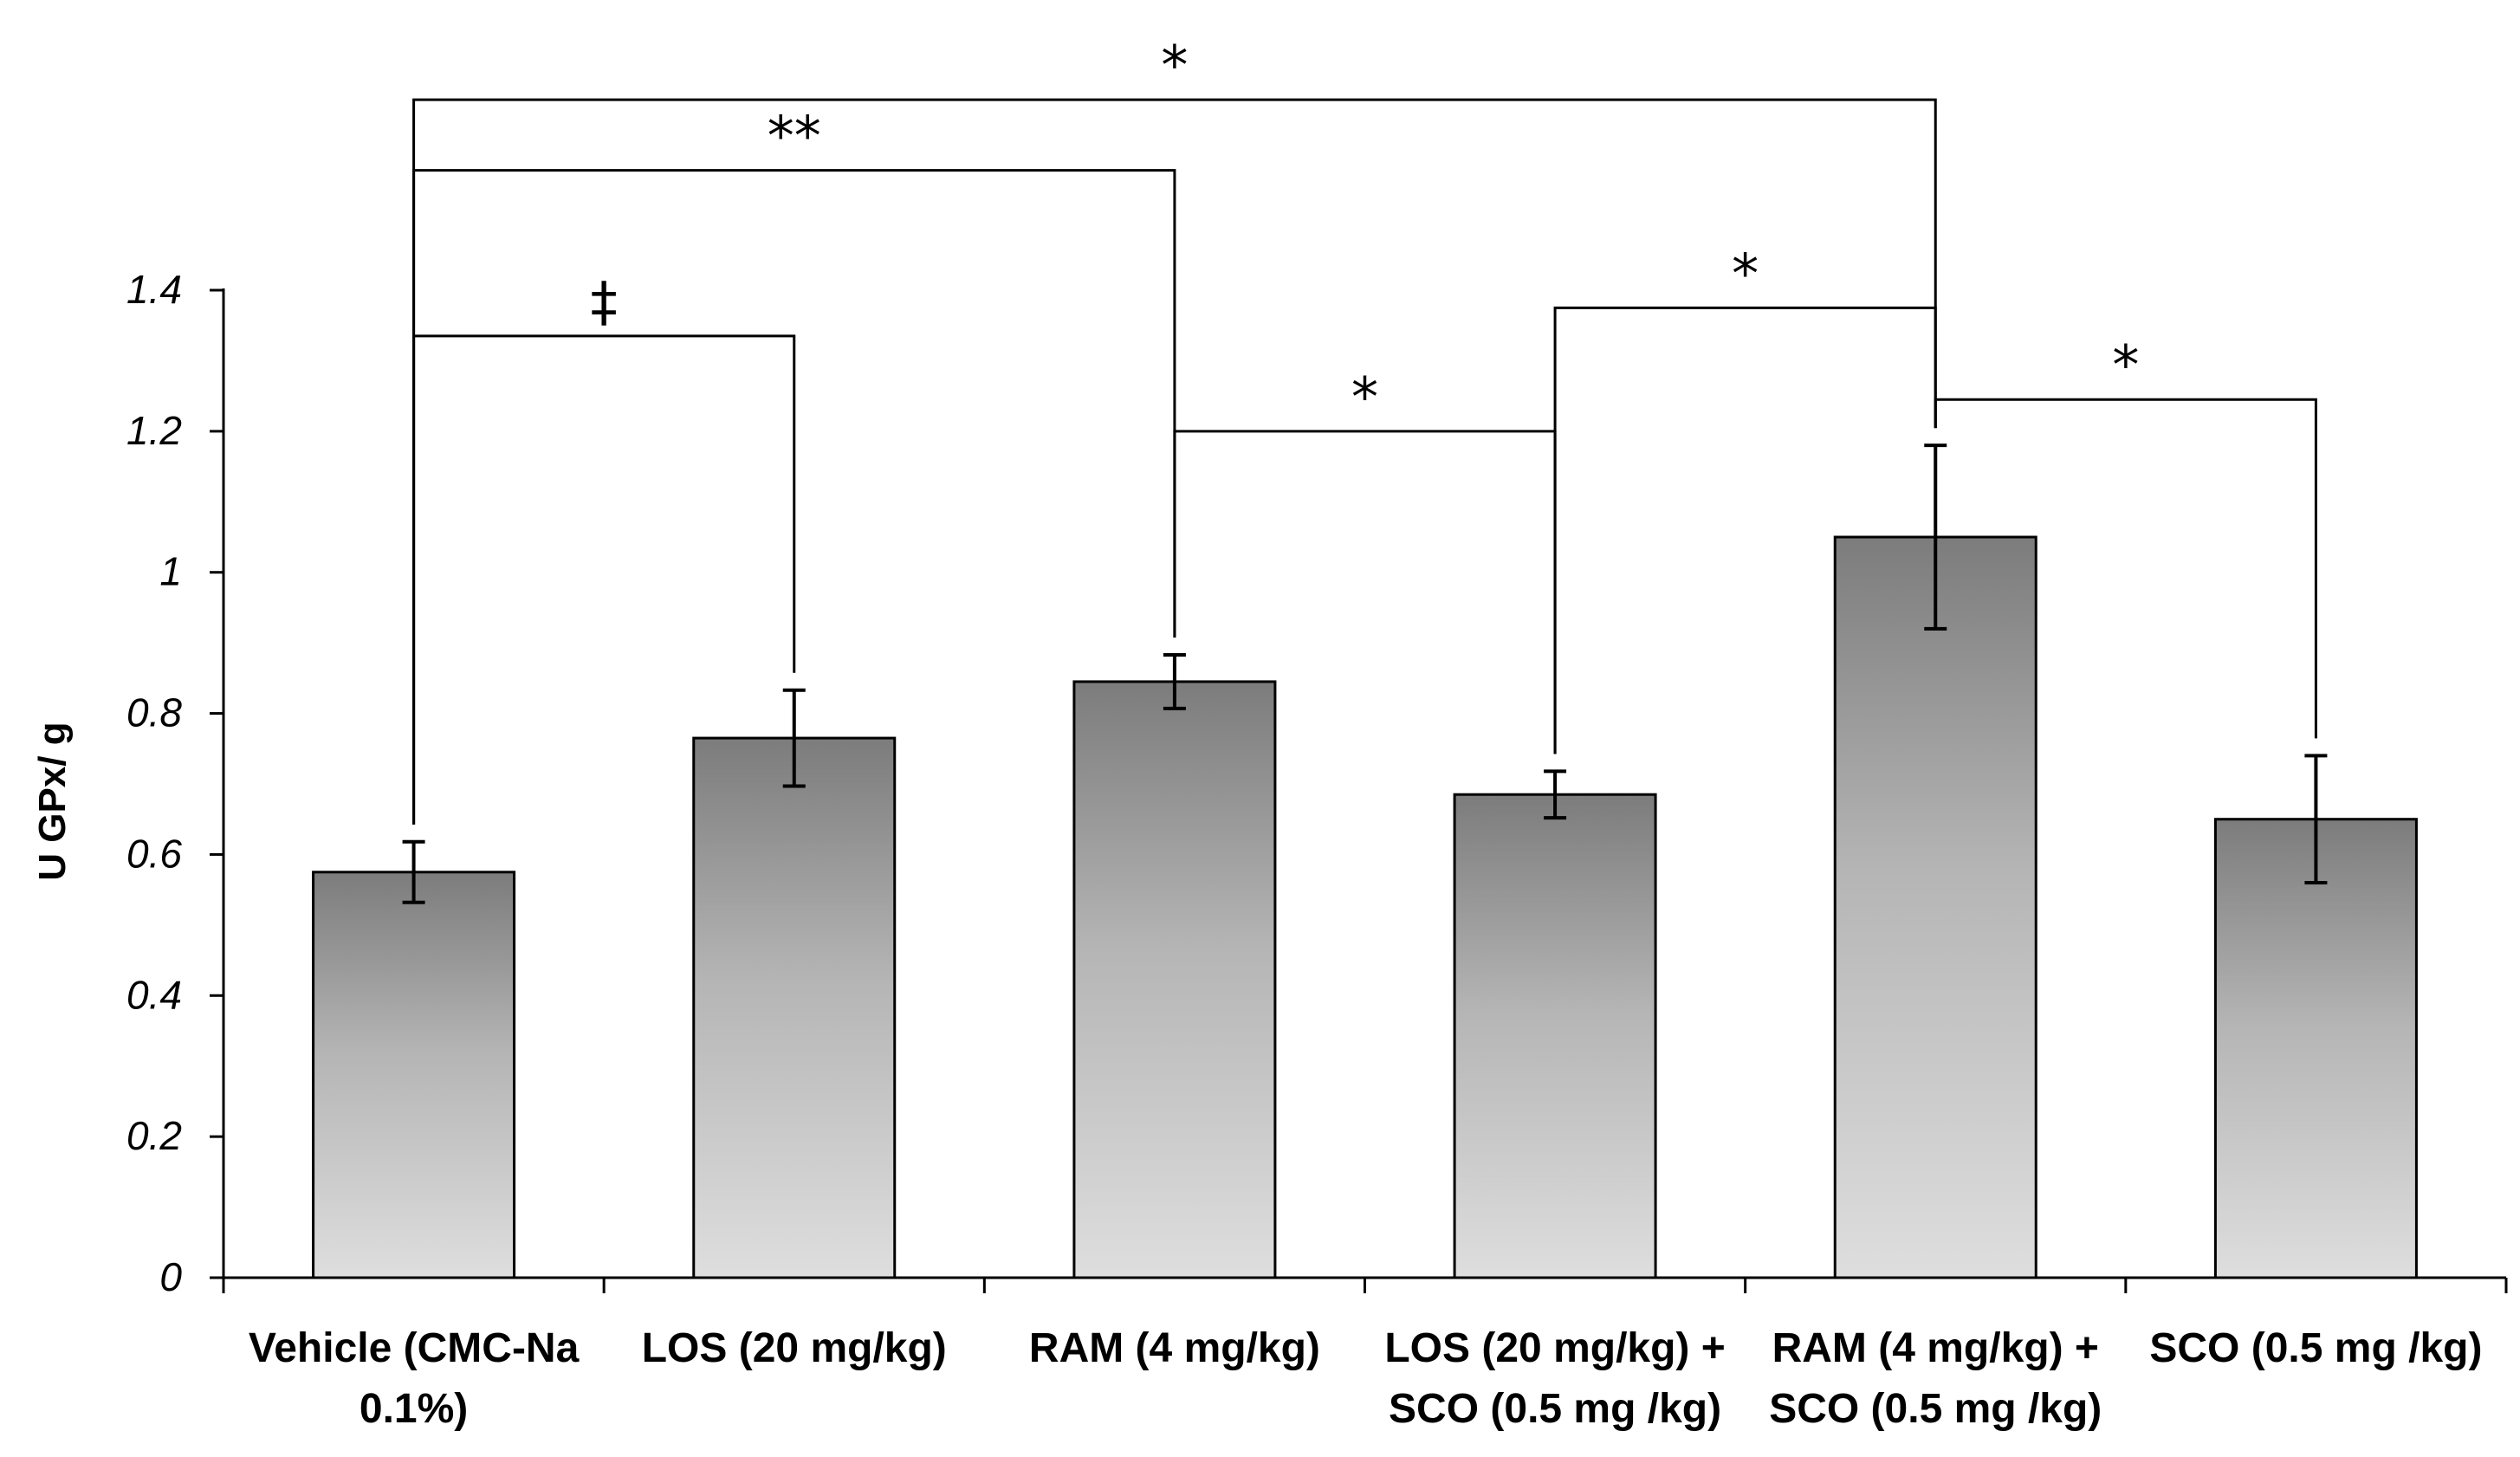 The width and height of the screenshot is (2520, 1457). Describe the element at coordinates (154, 712) in the screenshot. I see `y-tick-label-4: 0.8` at that location.